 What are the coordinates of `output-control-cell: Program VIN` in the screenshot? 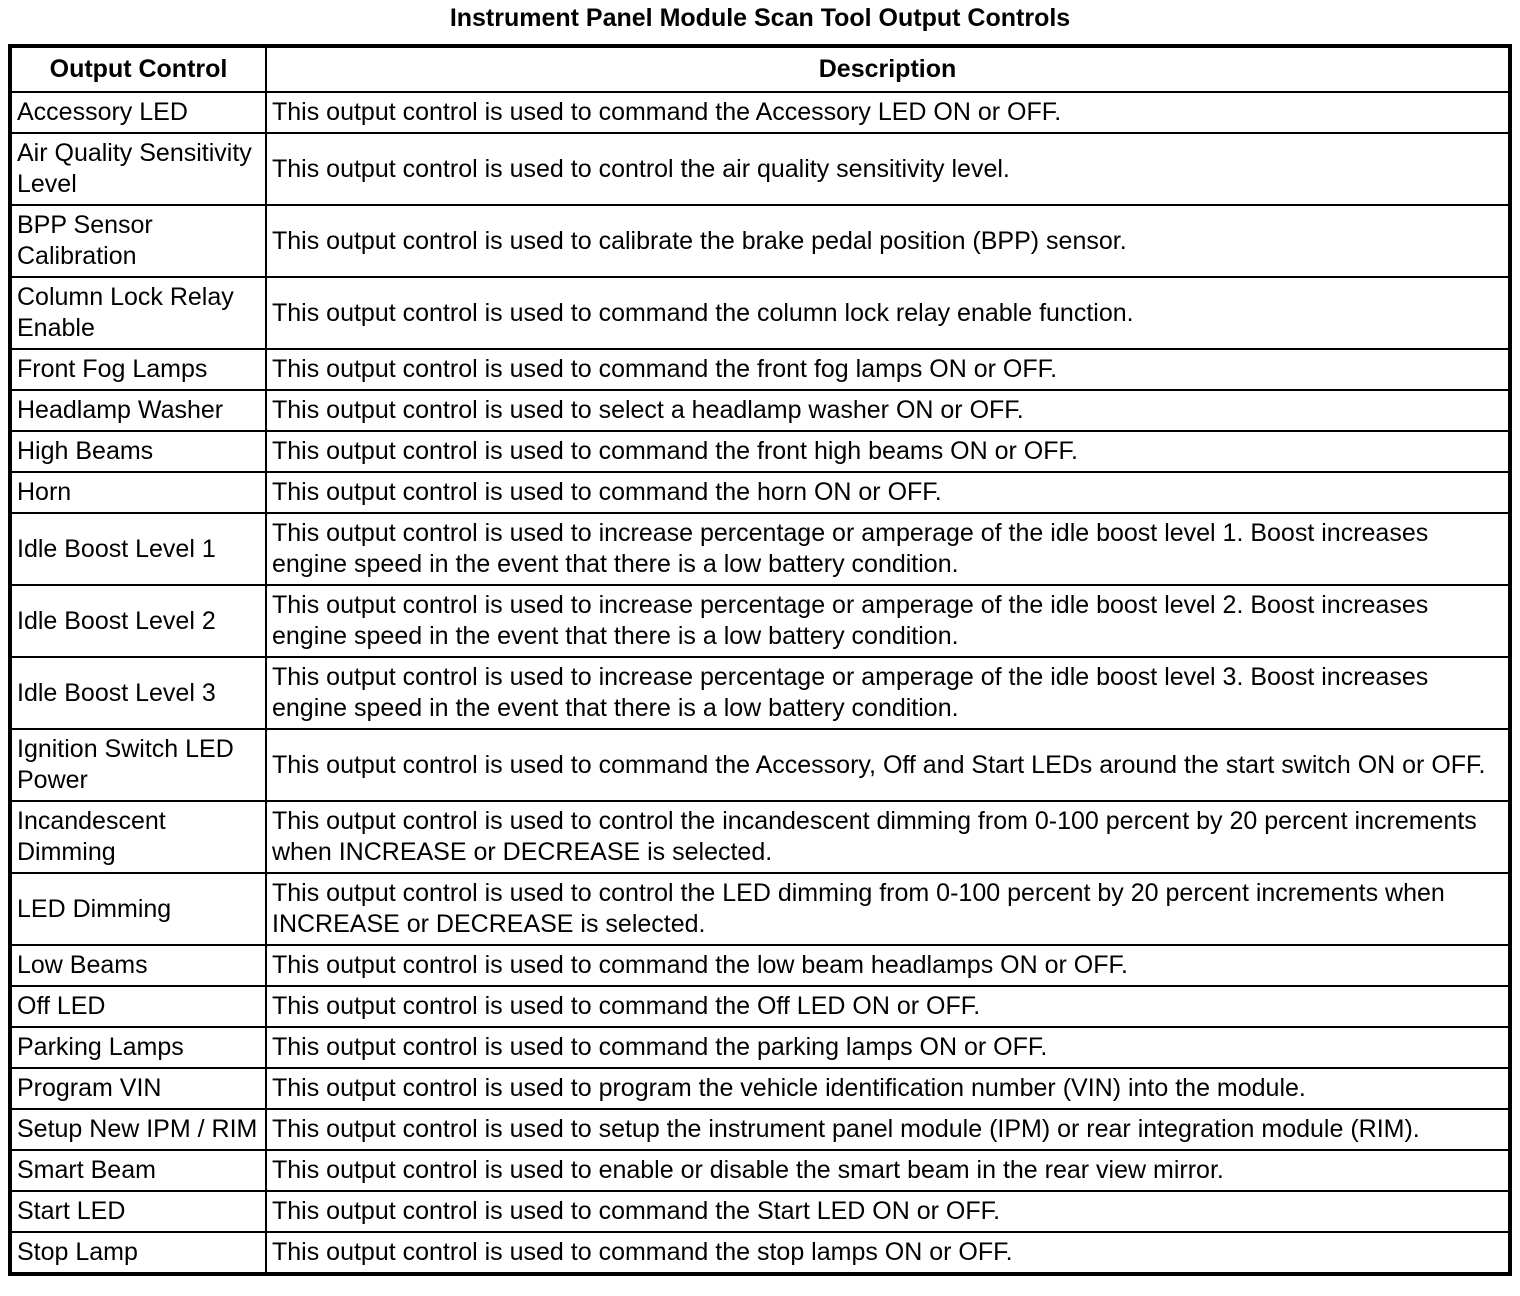 It's located at (138, 1088).